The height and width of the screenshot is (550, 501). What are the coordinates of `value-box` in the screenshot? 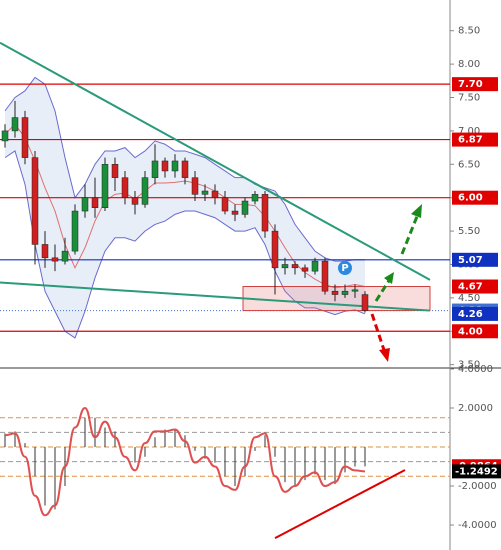 It's located at (476, 471).